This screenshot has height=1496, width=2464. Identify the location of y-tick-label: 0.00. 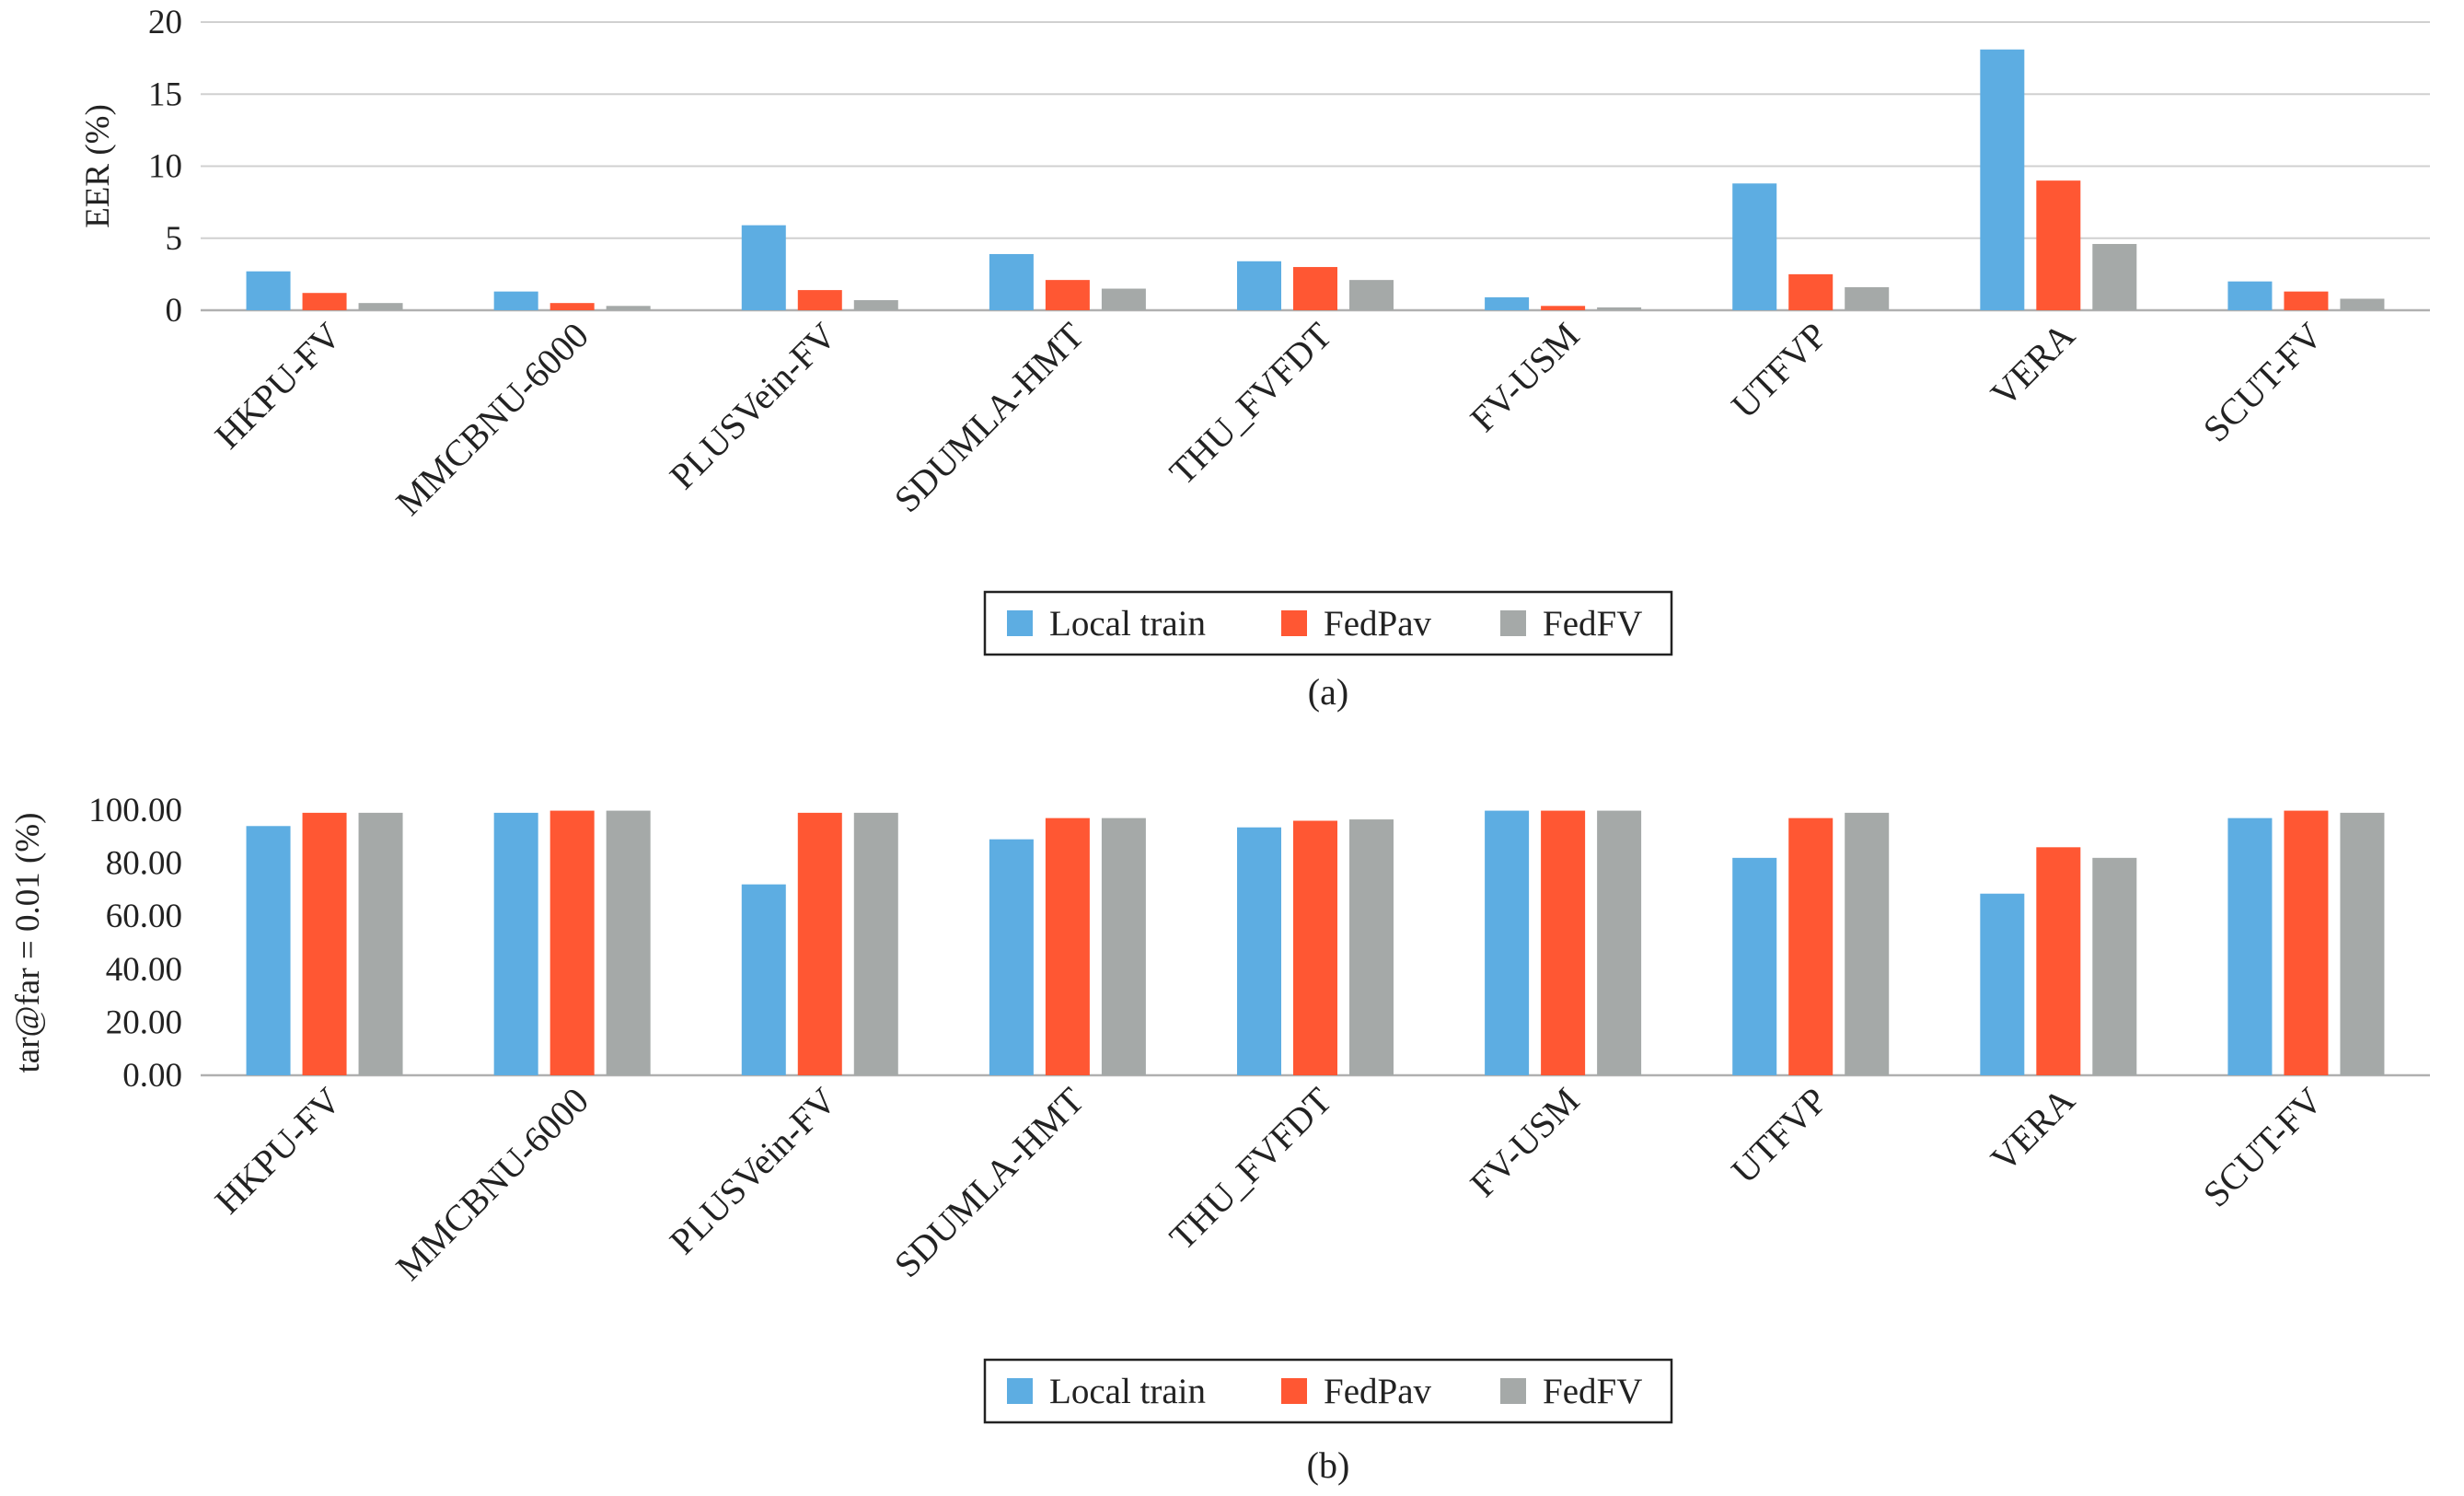
(152, 1076).